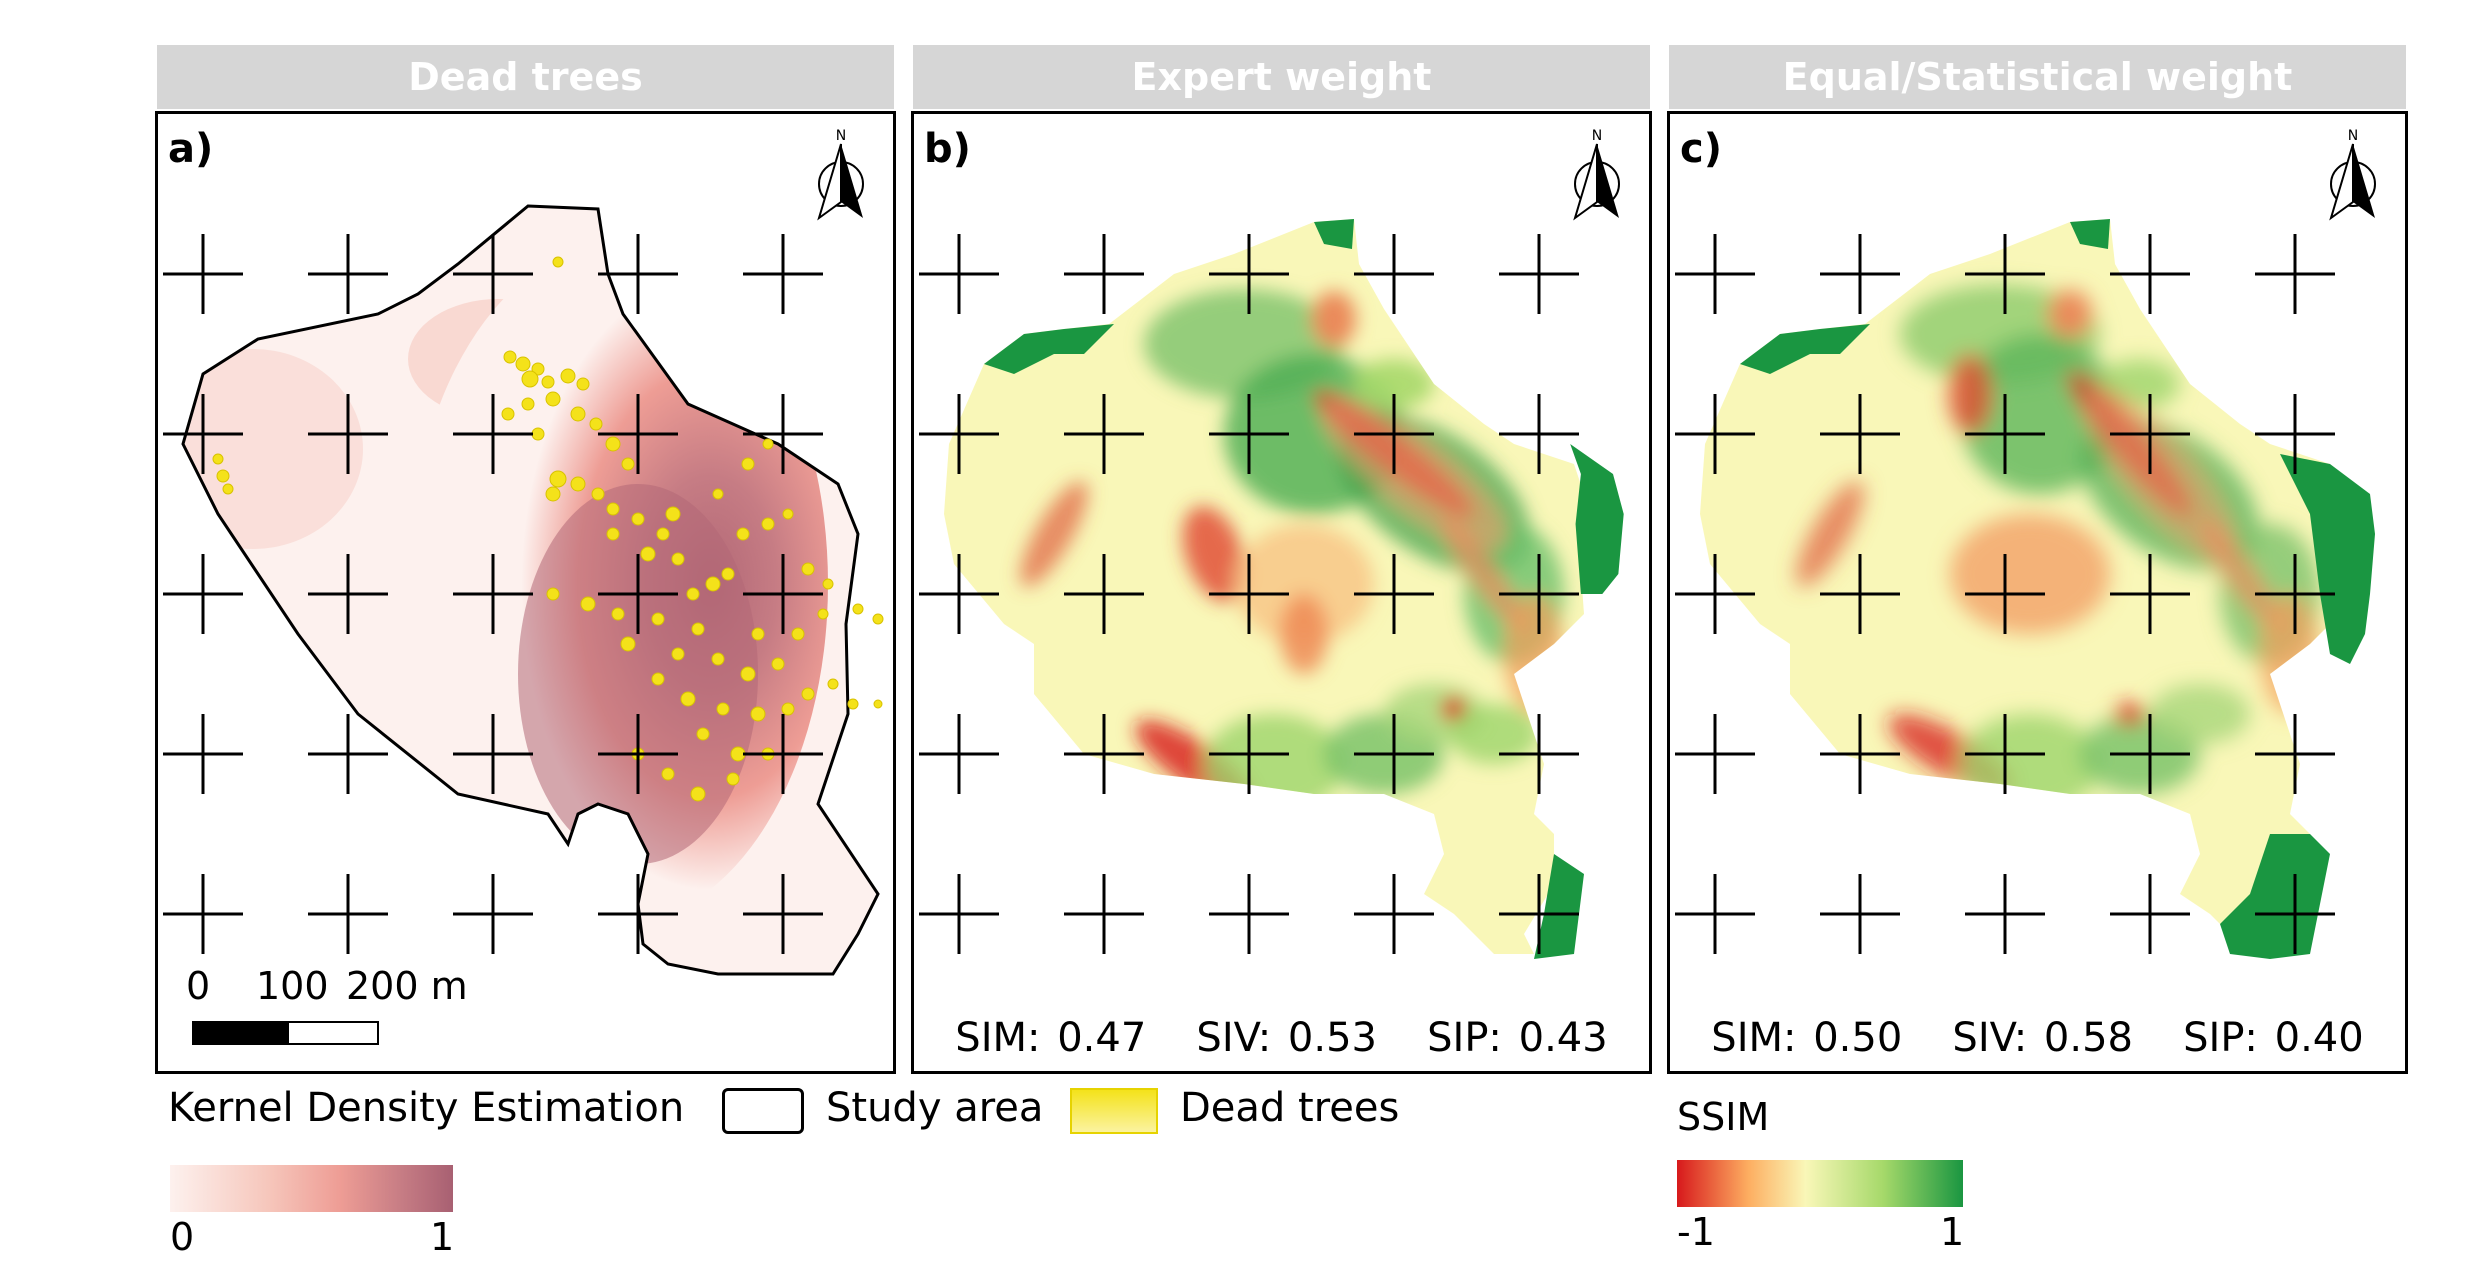 Image resolution: width=2480 pixels, height=1272 pixels. What do you see at coordinates (292, 986) in the screenshot?
I see `scale-tick-100: 100` at bounding box center [292, 986].